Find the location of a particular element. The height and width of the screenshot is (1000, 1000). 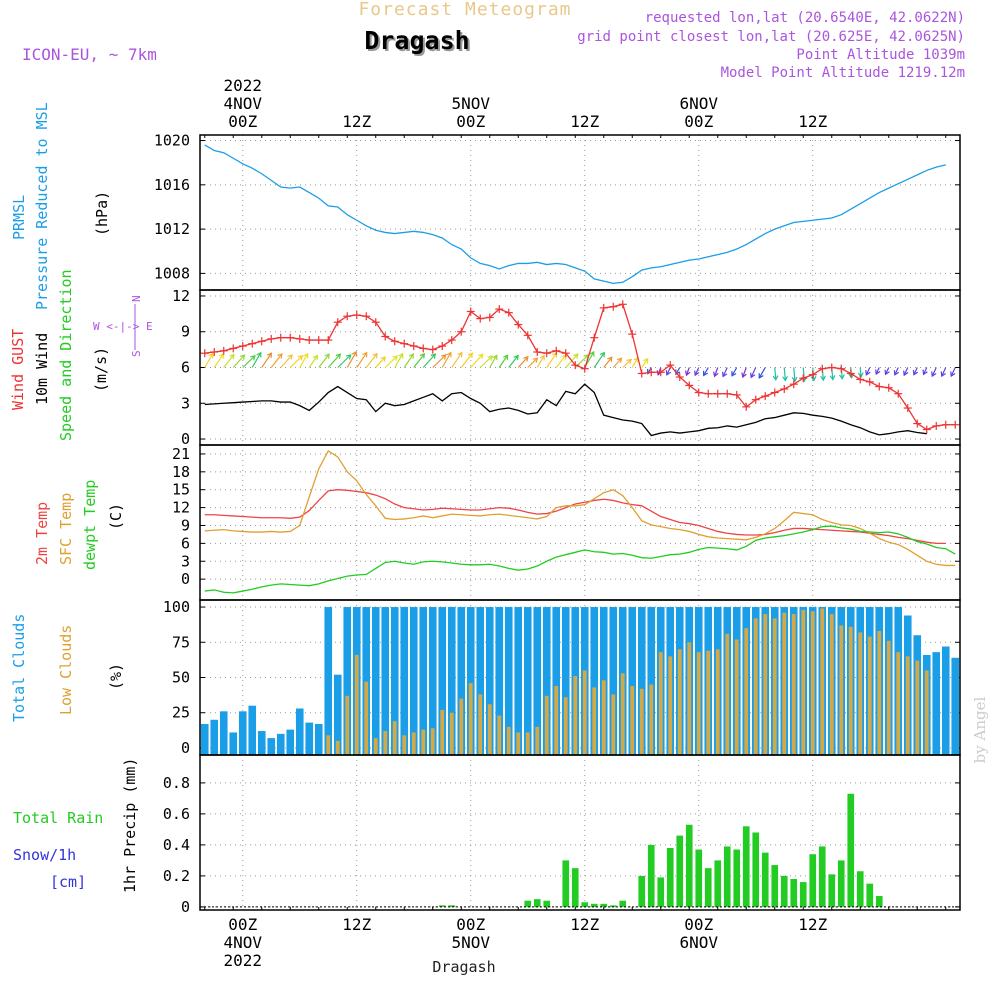

pressure-ytick-label: 1020 is located at coordinates (172, 141).